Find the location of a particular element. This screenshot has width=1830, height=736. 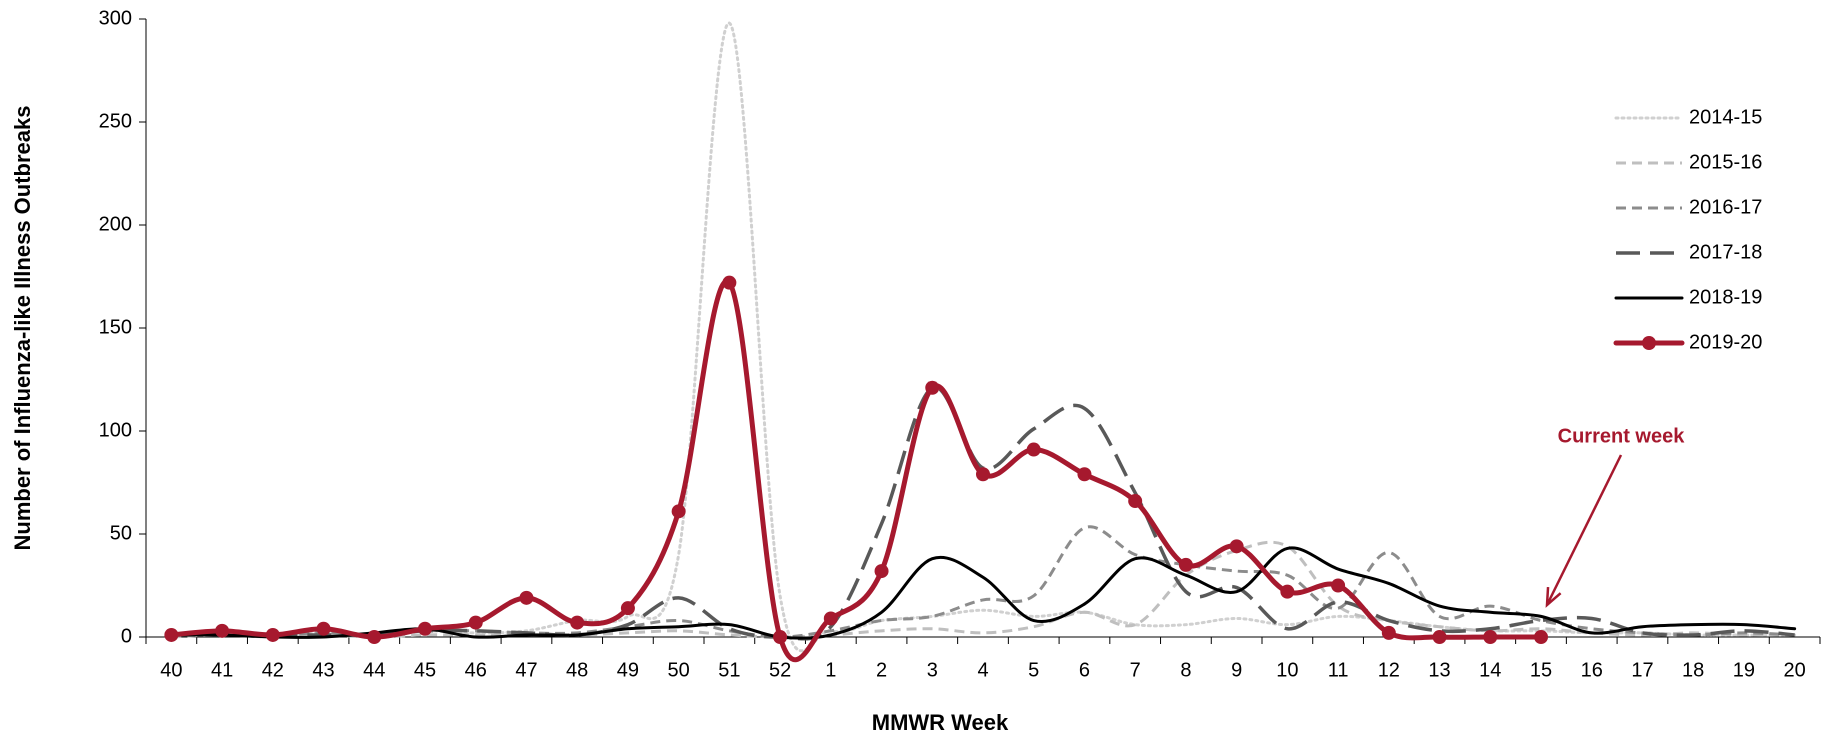

x-tick-label: 45 is located at coordinates (425, 670).